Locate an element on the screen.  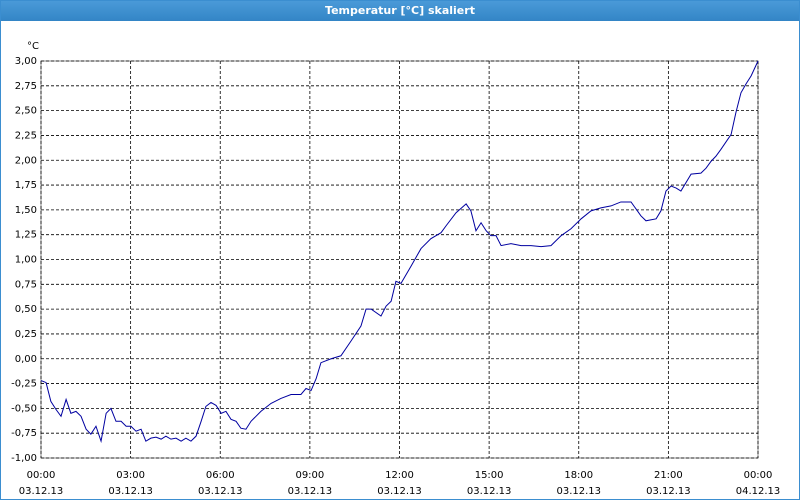
x-tick-label: 21:00 is located at coordinates (668, 475).